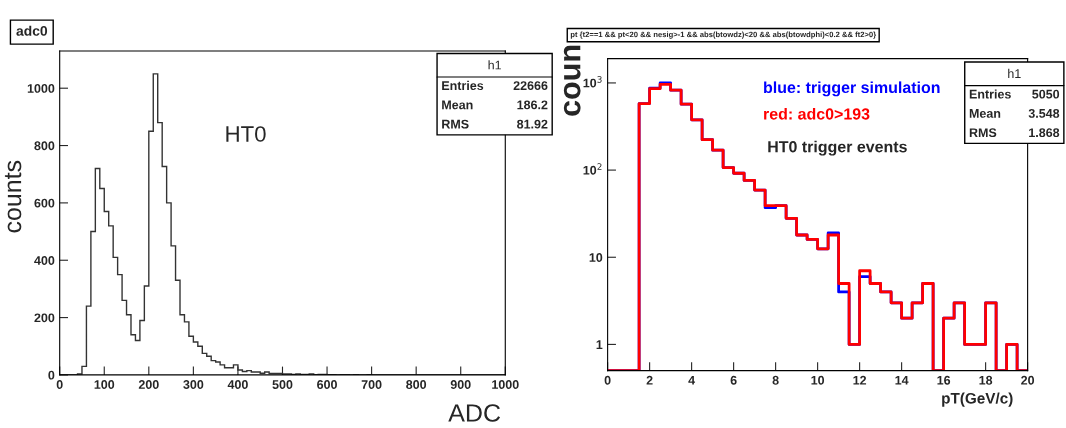 The height and width of the screenshot is (428, 1066). Describe the element at coordinates (532, 105) in the screenshot. I see `text: 186.2` at that location.